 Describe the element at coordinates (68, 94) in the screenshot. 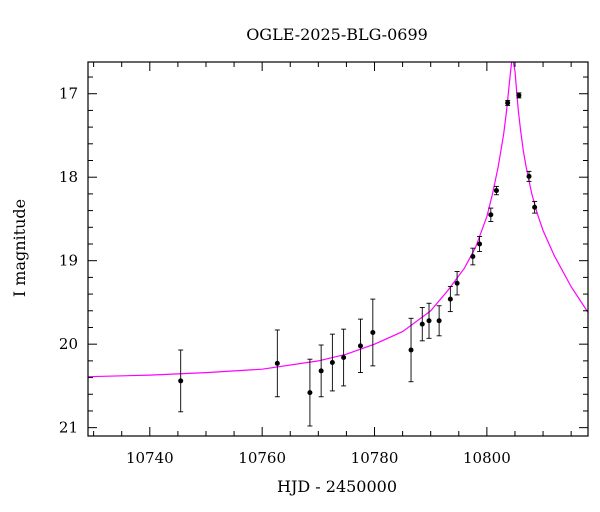

I see `y-tick-label: 17` at that location.